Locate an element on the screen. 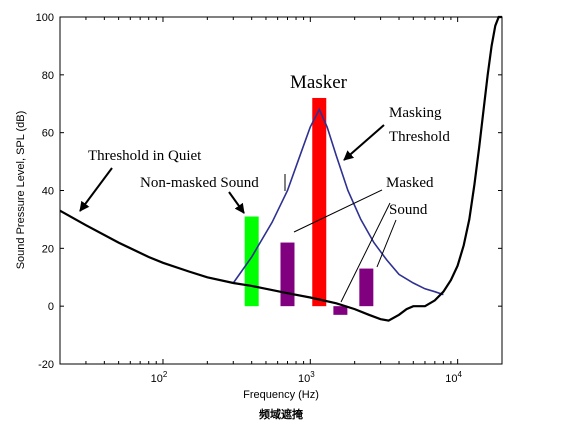 The width and height of the screenshot is (572, 444). figure-caption: 频域遮掩 is located at coordinates (281, 414).